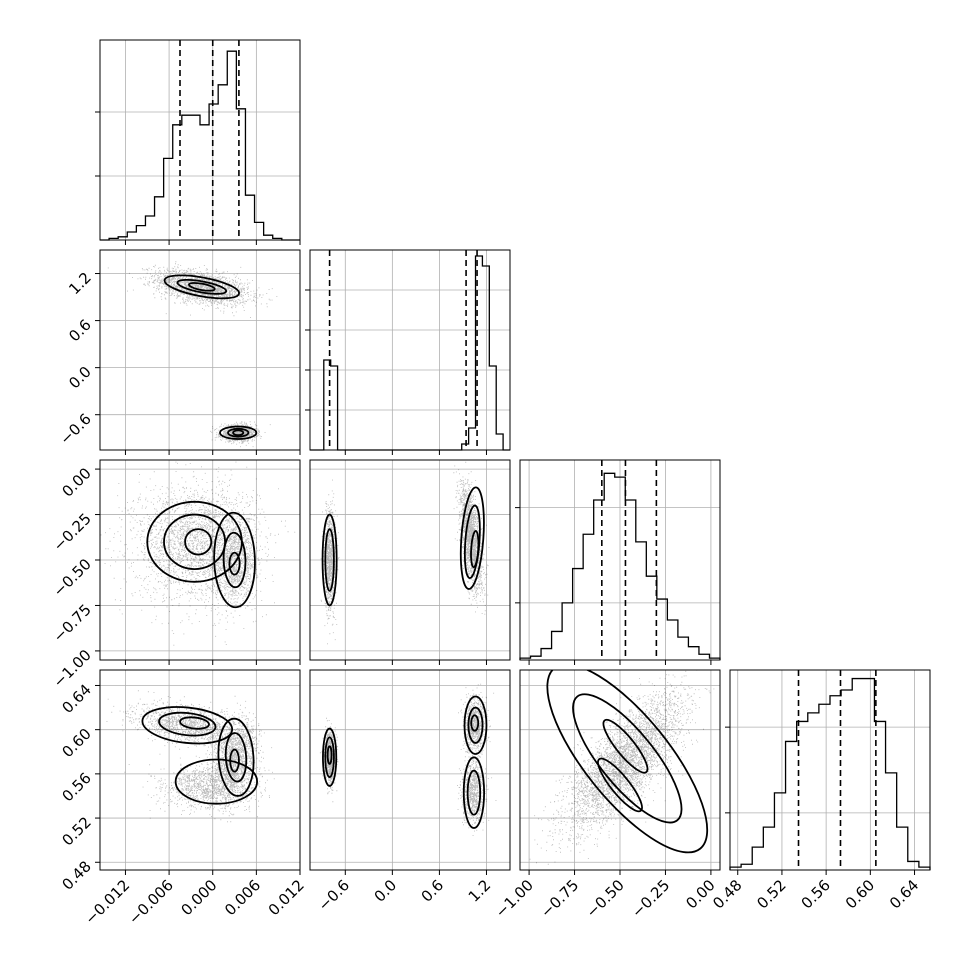 This screenshot has height=970, width=970. I want to click on ytick-label-row1-2: 0.0, so click(80, 378).